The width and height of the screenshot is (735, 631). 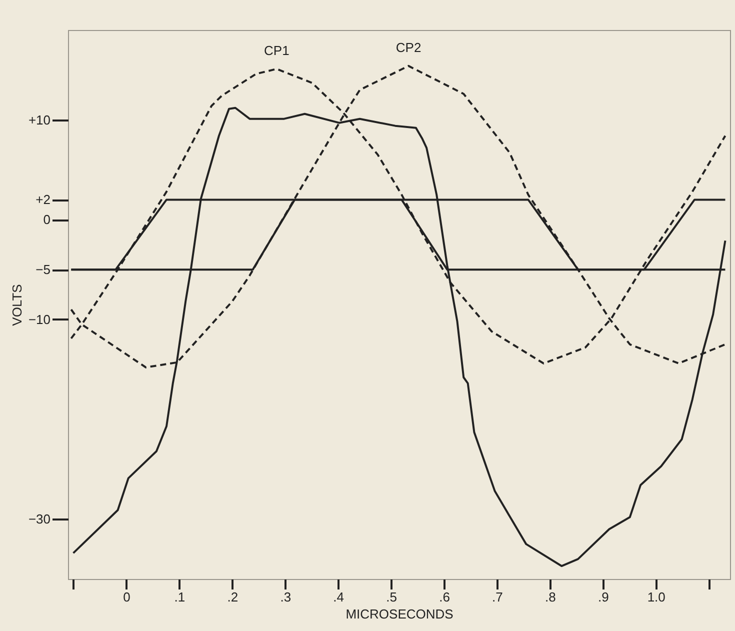 What do you see at coordinates (391, 597) in the screenshot?
I see `x-tick-label: .5` at bounding box center [391, 597].